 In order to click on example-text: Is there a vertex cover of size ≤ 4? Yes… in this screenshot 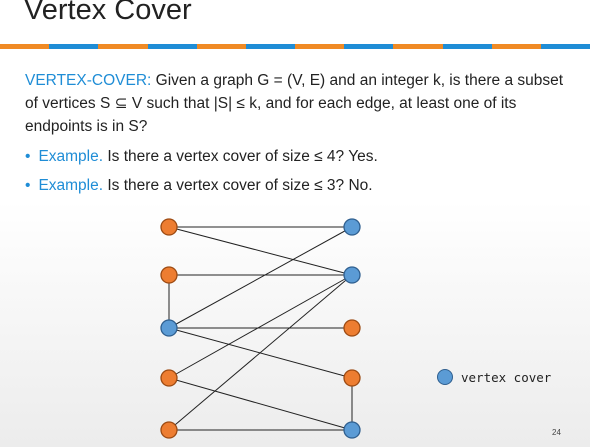, I will do `click(240, 156)`.